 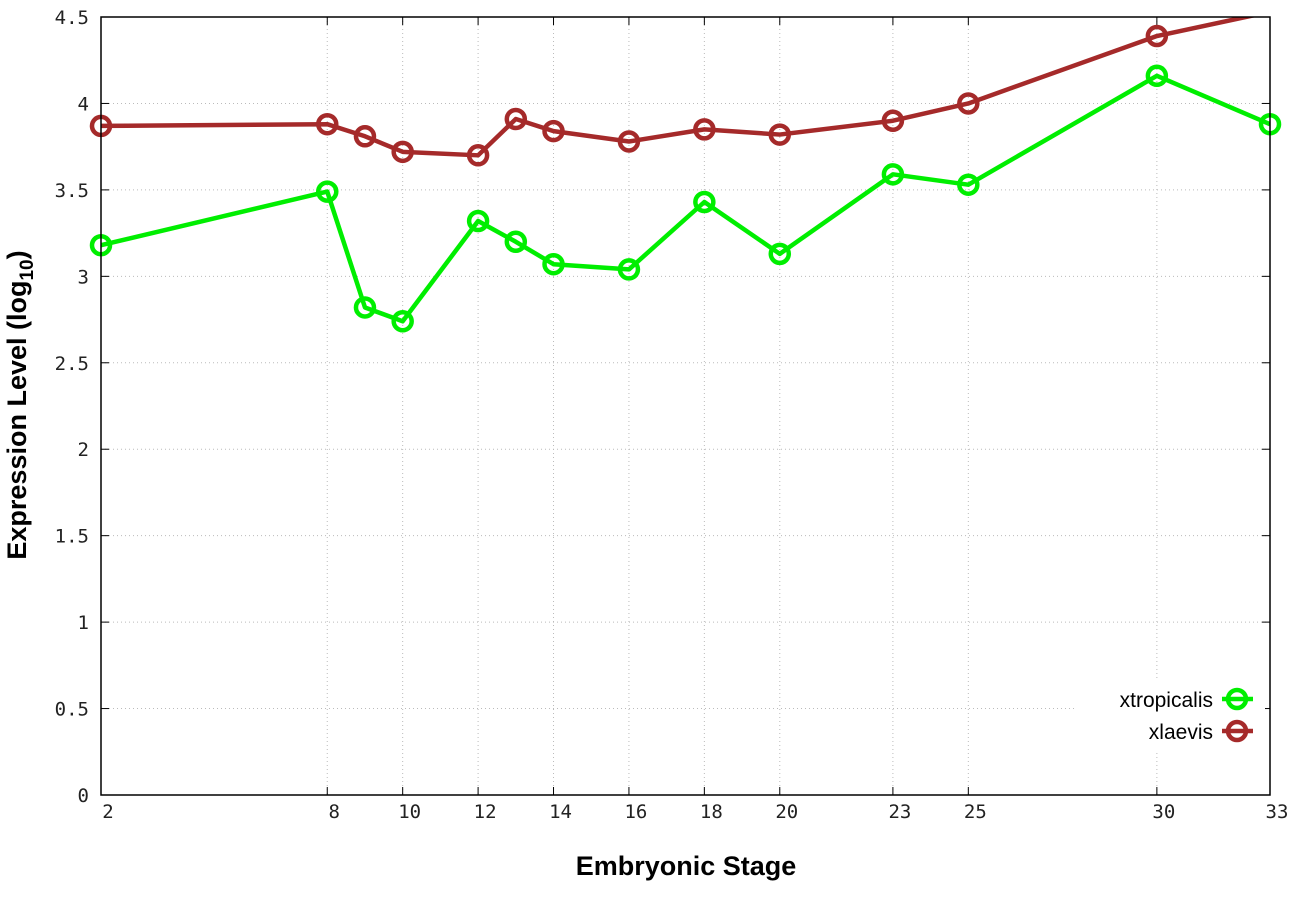 What do you see at coordinates (560, 812) in the screenshot?
I see `x-tick-label: 14` at bounding box center [560, 812].